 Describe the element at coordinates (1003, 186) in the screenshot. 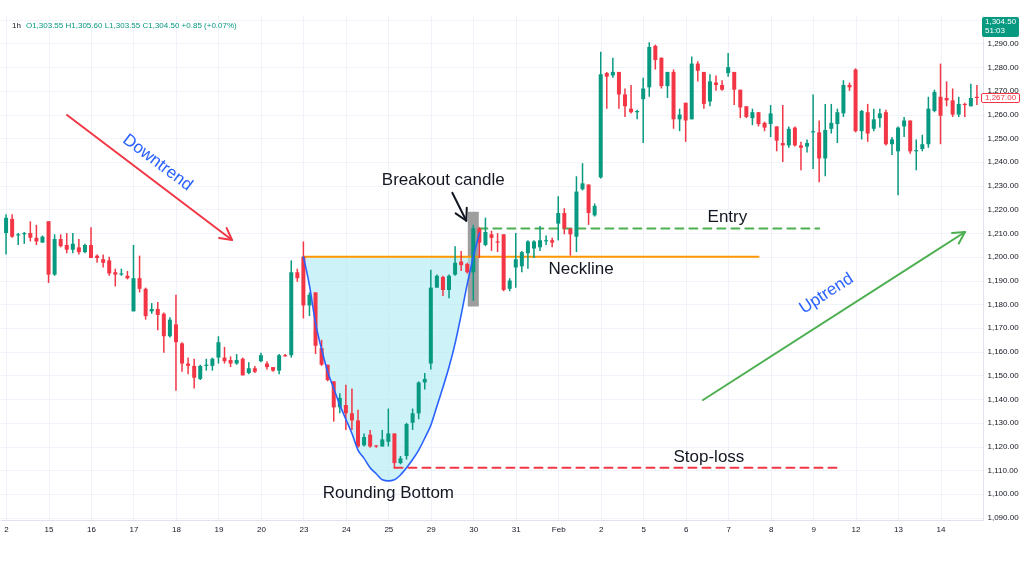

I see `y-tick-label: 1,230.00` at that location.